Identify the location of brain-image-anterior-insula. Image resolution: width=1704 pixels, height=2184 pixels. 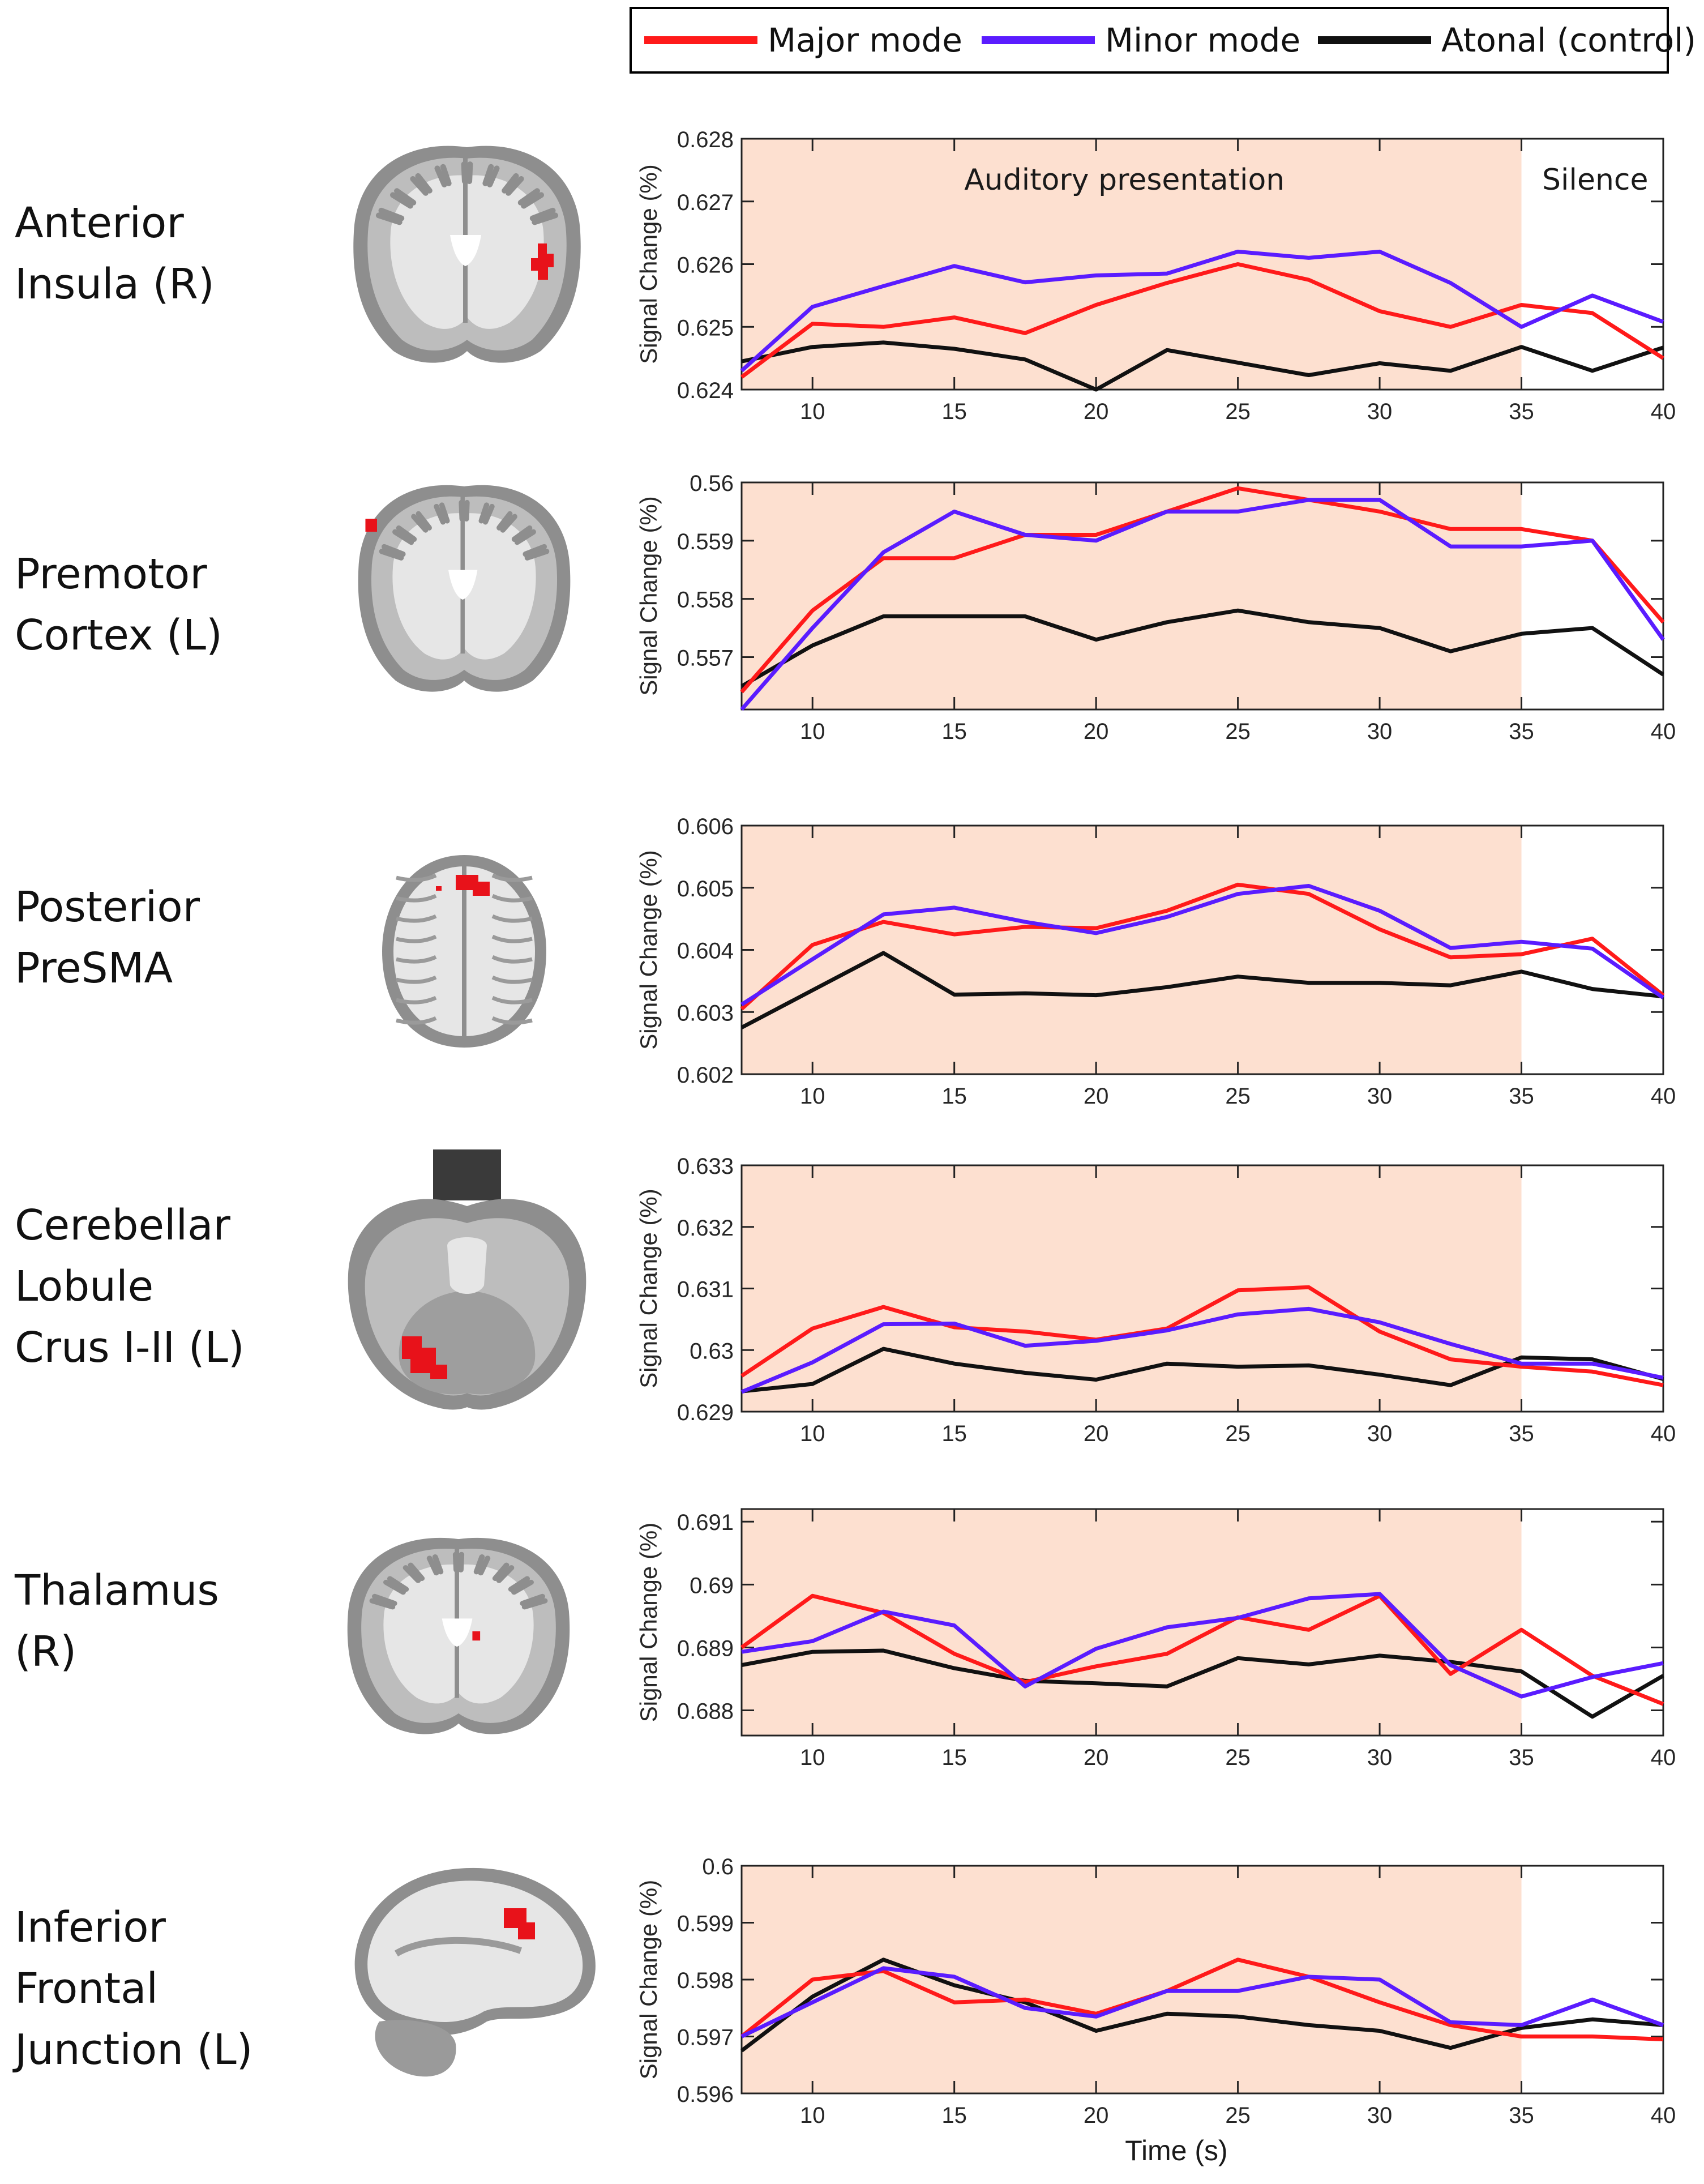
(467, 254).